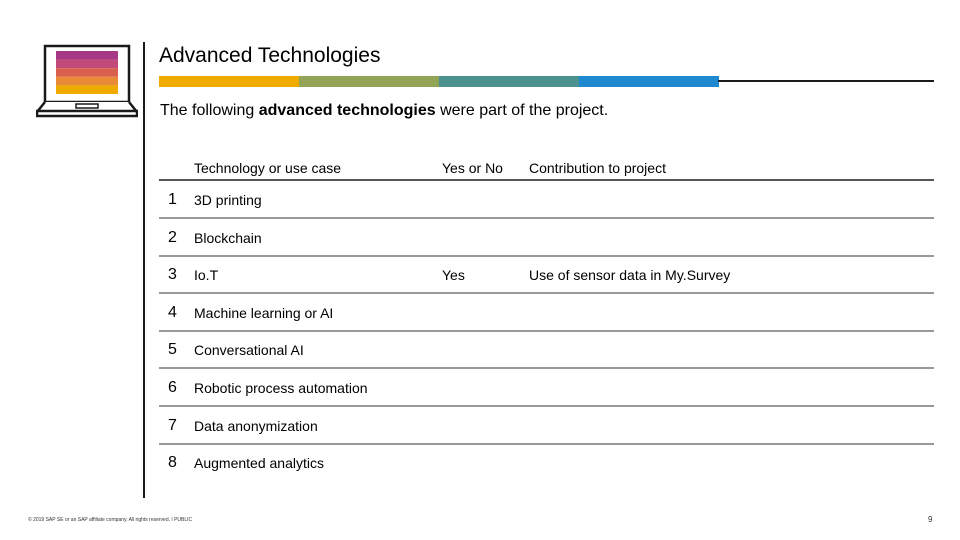 This screenshot has height=540, width=960. I want to click on slide-title: Advanced Technologies, so click(270, 55).